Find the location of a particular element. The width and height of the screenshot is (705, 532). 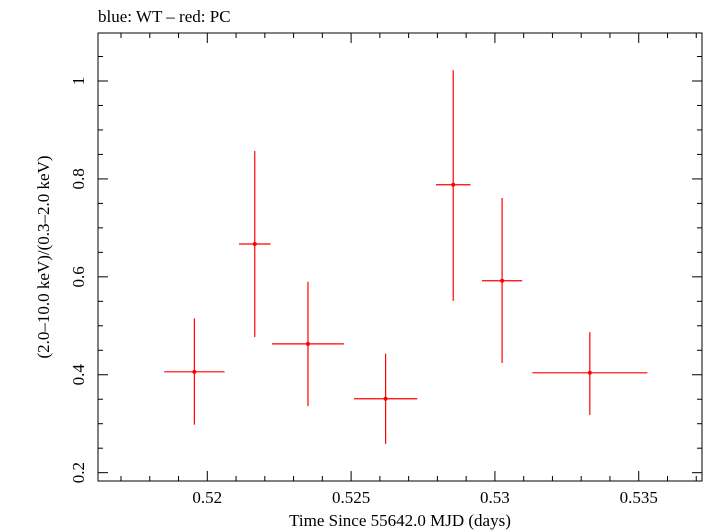

y-axis-label: (2.0–10.0 keV)/(0.3–2.0 keV) is located at coordinates (43, 256).